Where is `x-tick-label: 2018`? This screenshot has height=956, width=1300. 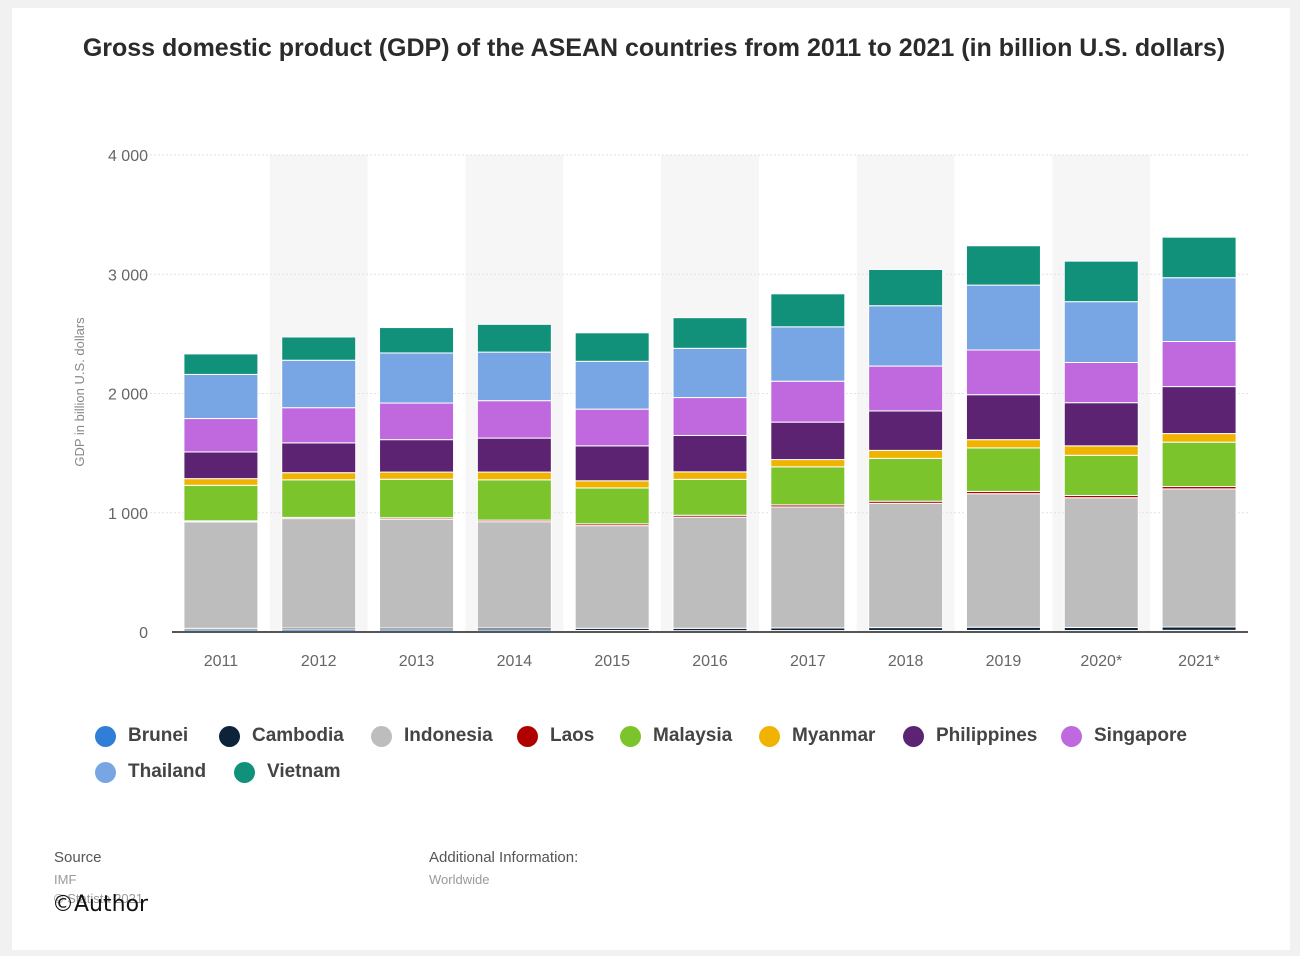 x-tick-label: 2018 is located at coordinates (906, 661).